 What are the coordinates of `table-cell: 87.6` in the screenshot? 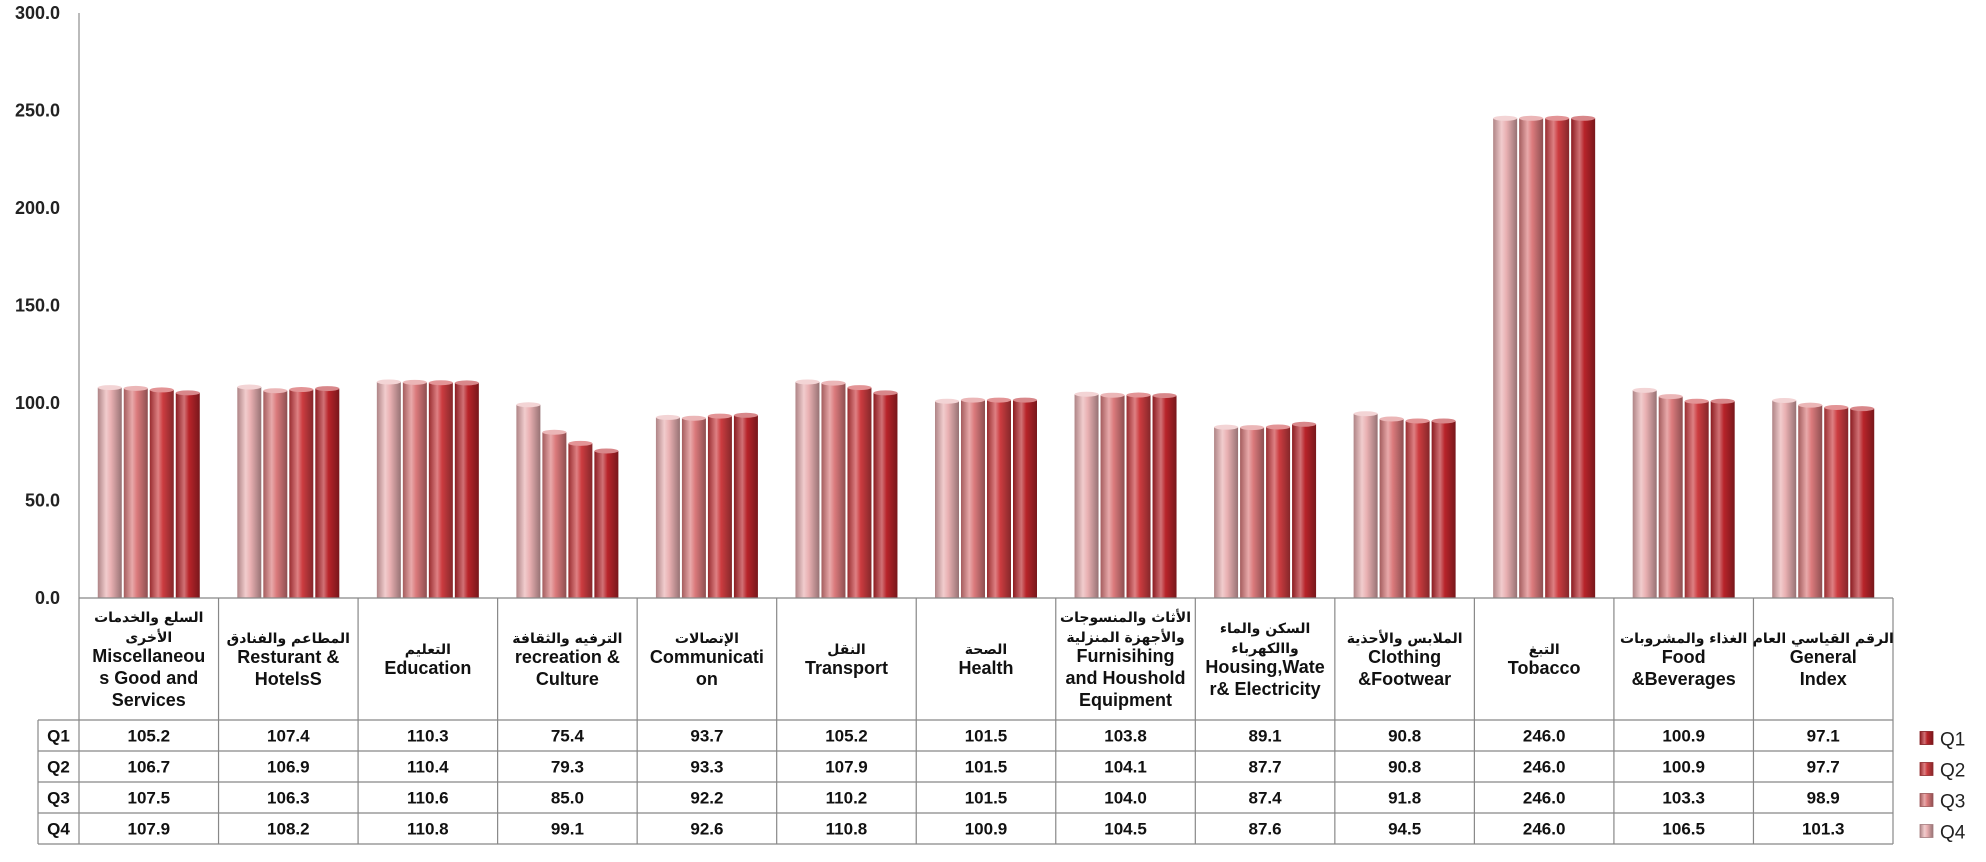 It's located at (1265, 829).